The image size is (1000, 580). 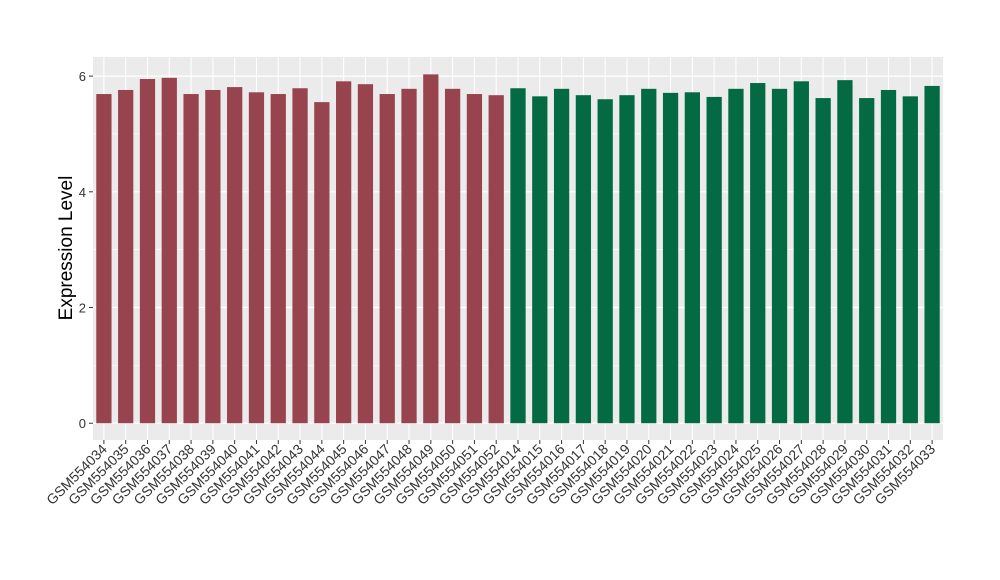 I want to click on y-tick-label: 4, so click(x=82, y=192).